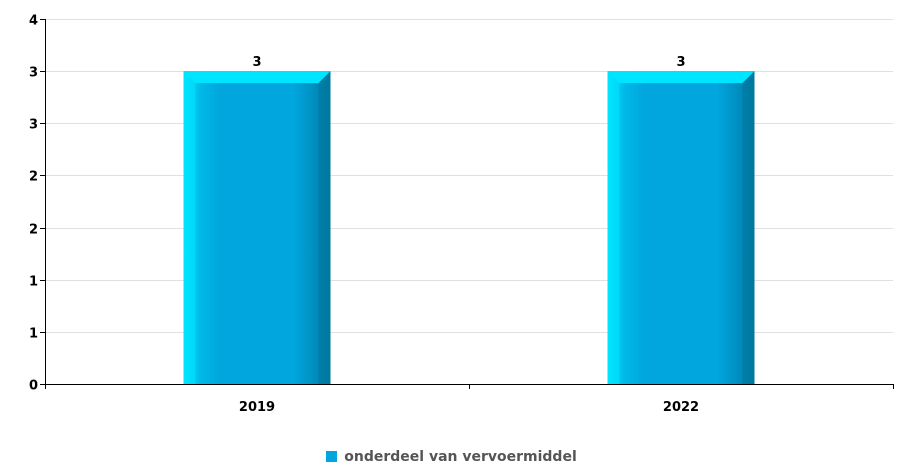  What do you see at coordinates (460, 457) in the screenshot?
I see `legend-label: onderdeel van vervoermiddel` at bounding box center [460, 457].